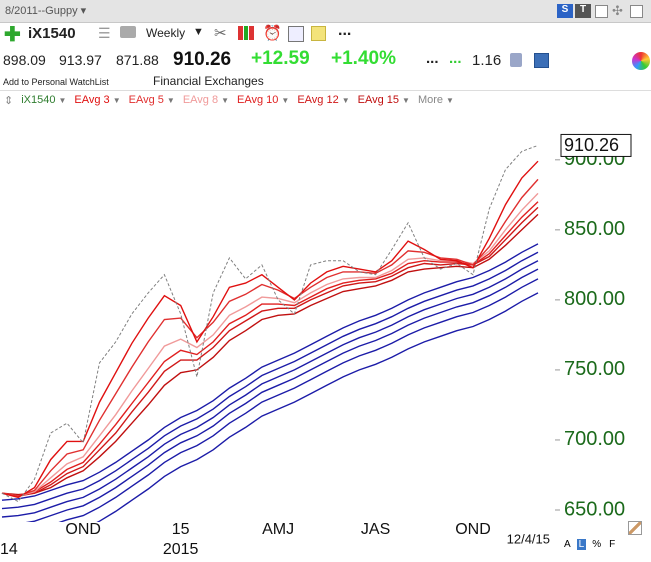 The width and height of the screenshot is (651, 562). I want to click on quote-low: 871.88, so click(137, 60).